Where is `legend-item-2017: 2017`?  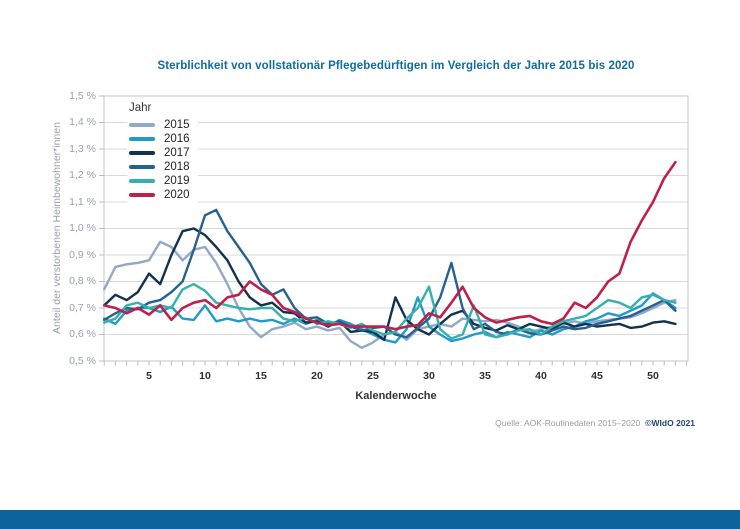
legend-item-2017: 2017 is located at coordinates (159, 153).